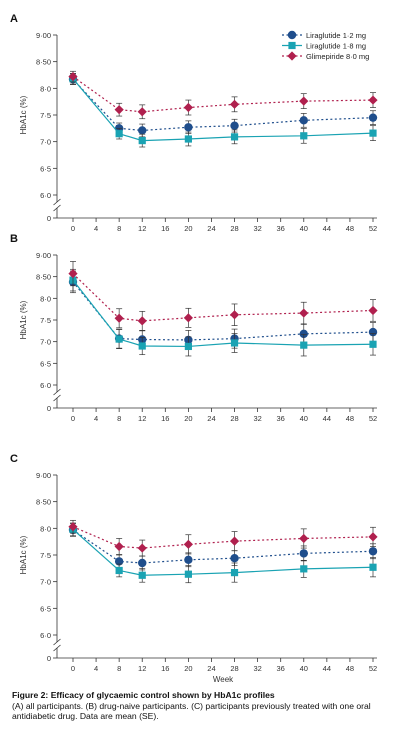 The height and width of the screenshot is (733, 408). What do you see at coordinates (350, 668) in the screenshot?
I see `x-tick-label: 48` at bounding box center [350, 668].